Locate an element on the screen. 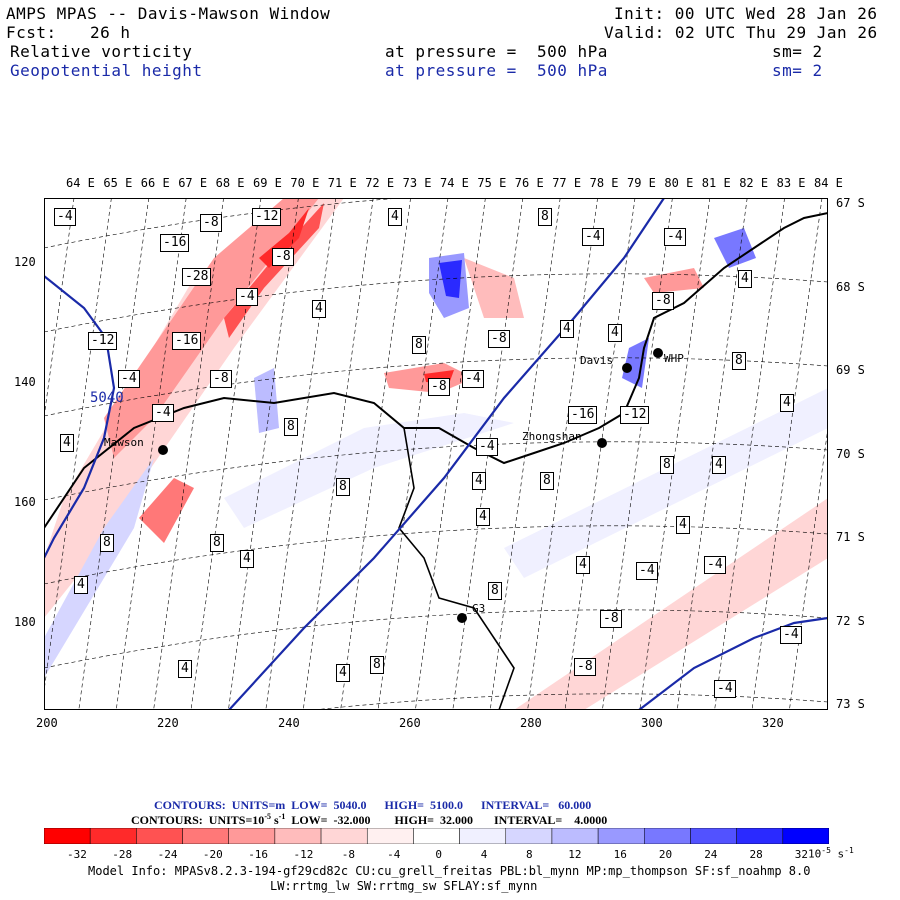 Image resolution: width=900 pixels, height=900 pixels. lat-label: 69 S is located at coordinates (850, 370).